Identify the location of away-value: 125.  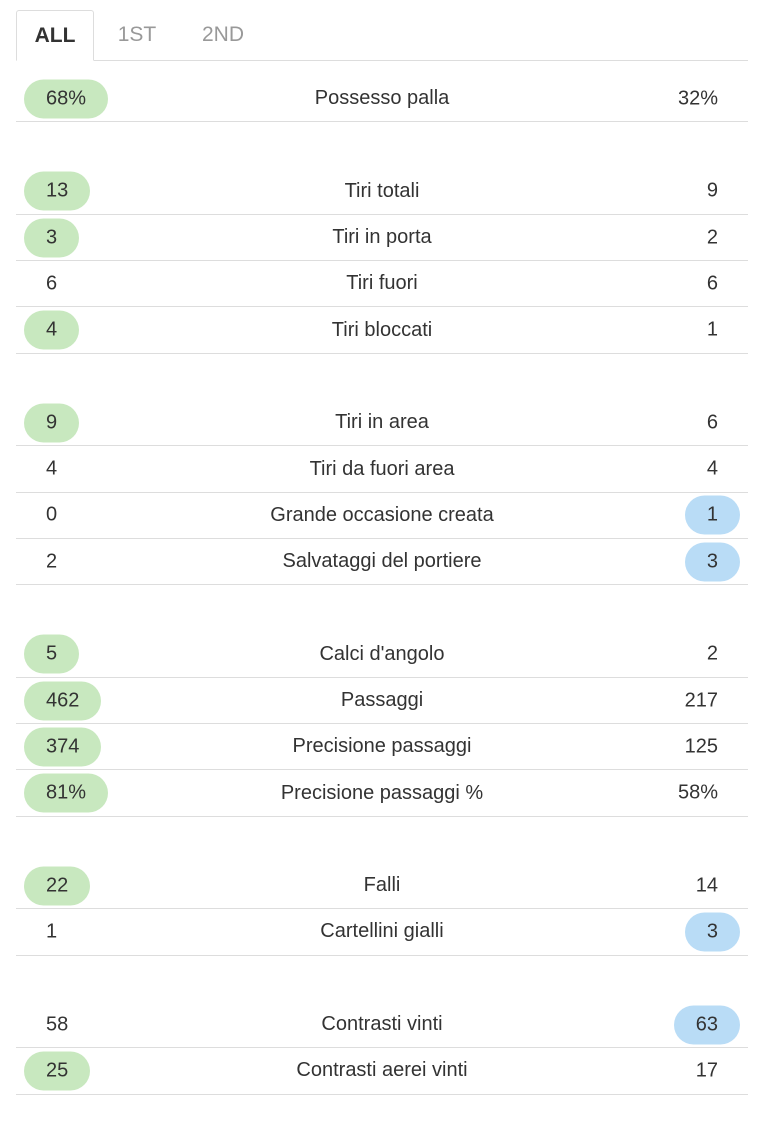
(701, 746).